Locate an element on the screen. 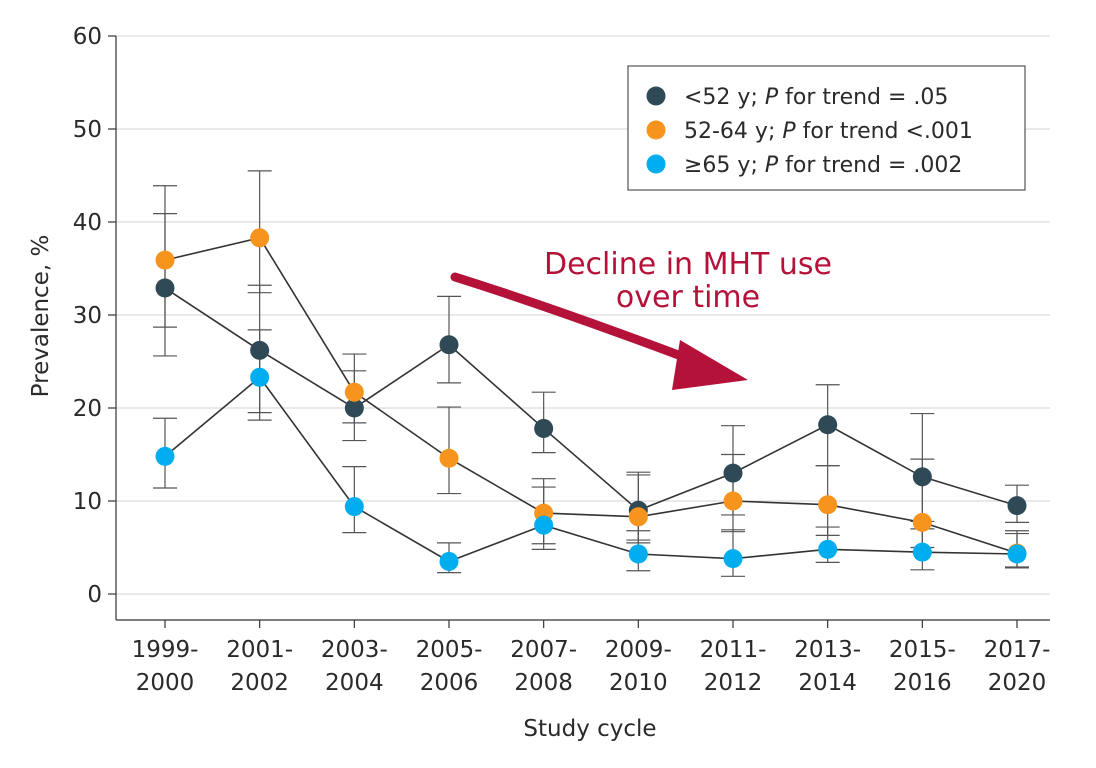 The width and height of the screenshot is (1096, 768). x-tick-label: 2017- is located at coordinates (1017, 650).